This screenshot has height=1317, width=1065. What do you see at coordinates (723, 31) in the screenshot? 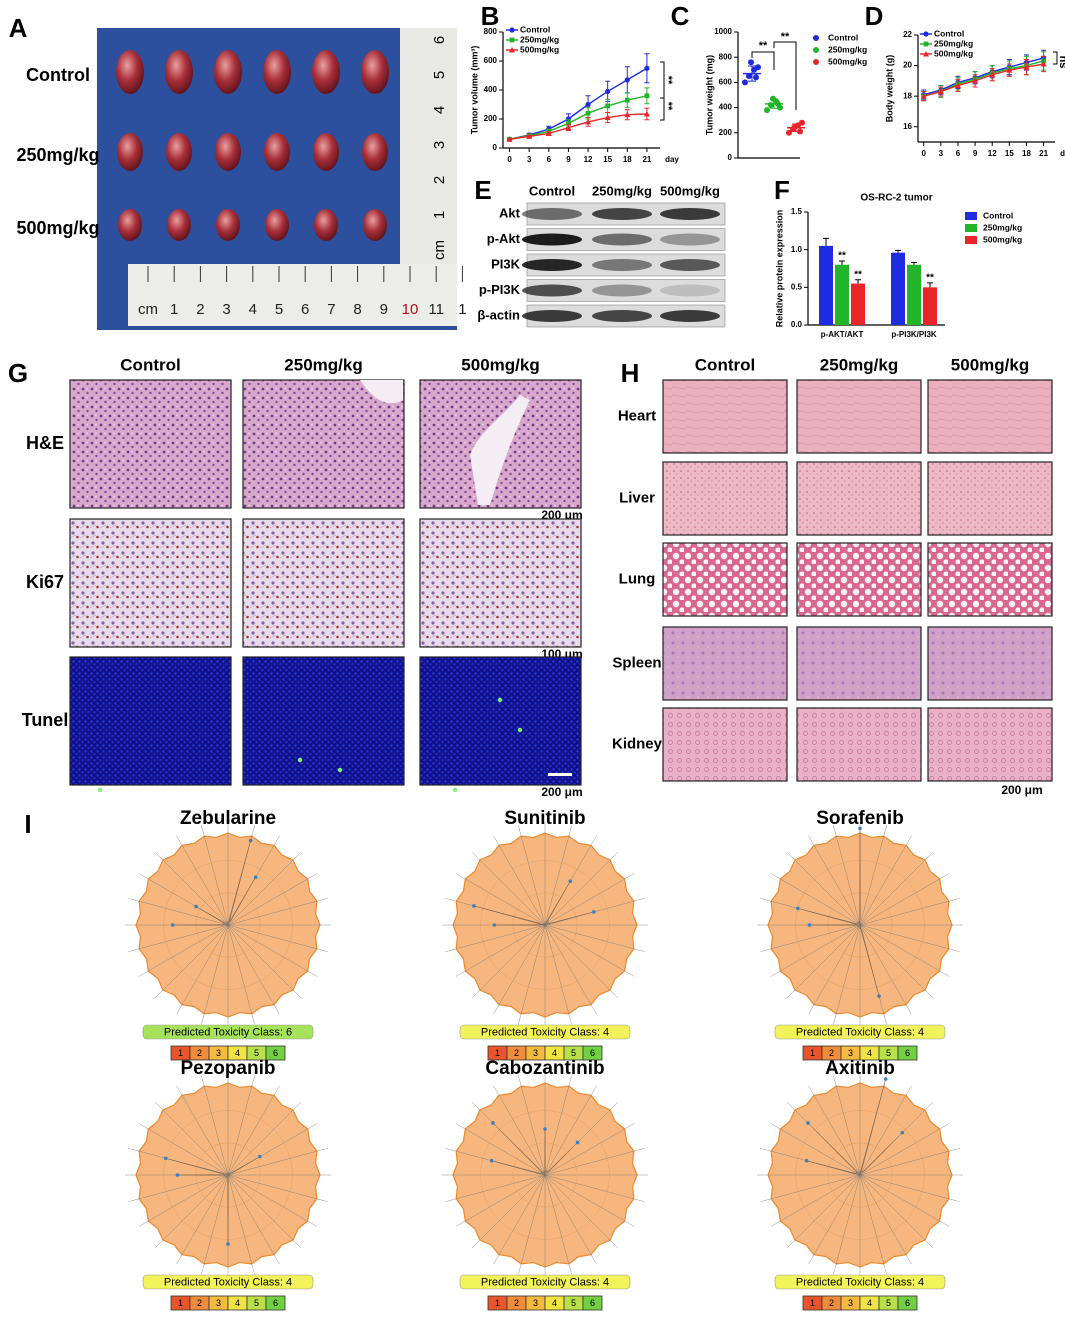
I see `y-tick-label: 1000` at bounding box center [723, 31].